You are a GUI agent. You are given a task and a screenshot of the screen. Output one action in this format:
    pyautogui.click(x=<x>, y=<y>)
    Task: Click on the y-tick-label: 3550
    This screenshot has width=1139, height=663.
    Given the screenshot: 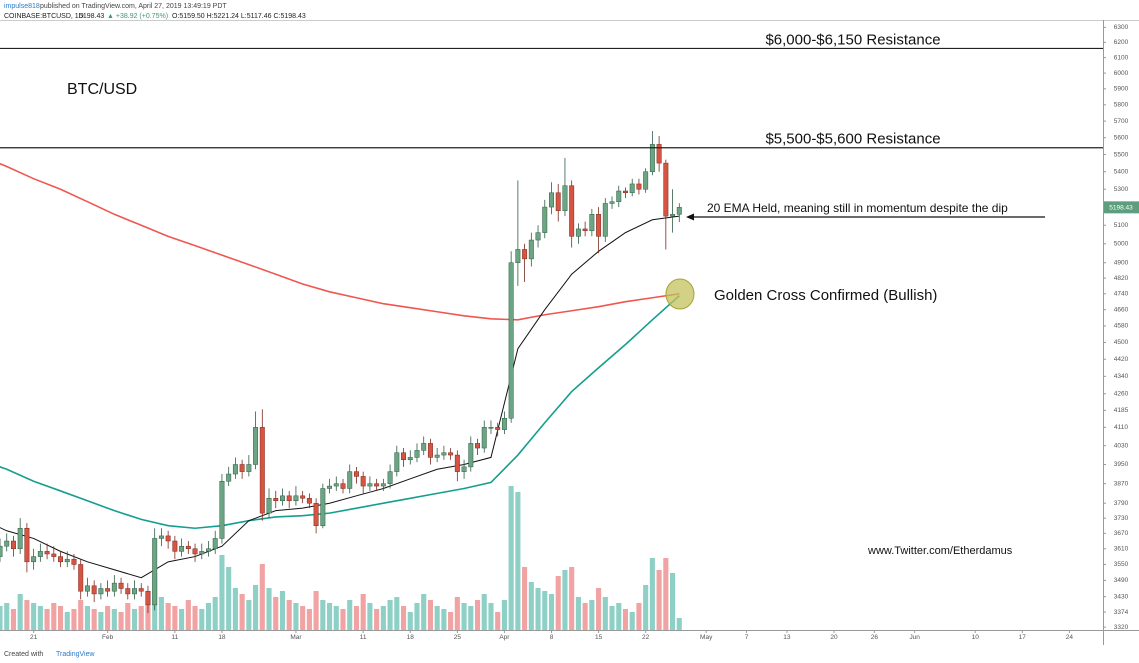 What is the action you would take?
    pyautogui.click(x=1121, y=564)
    